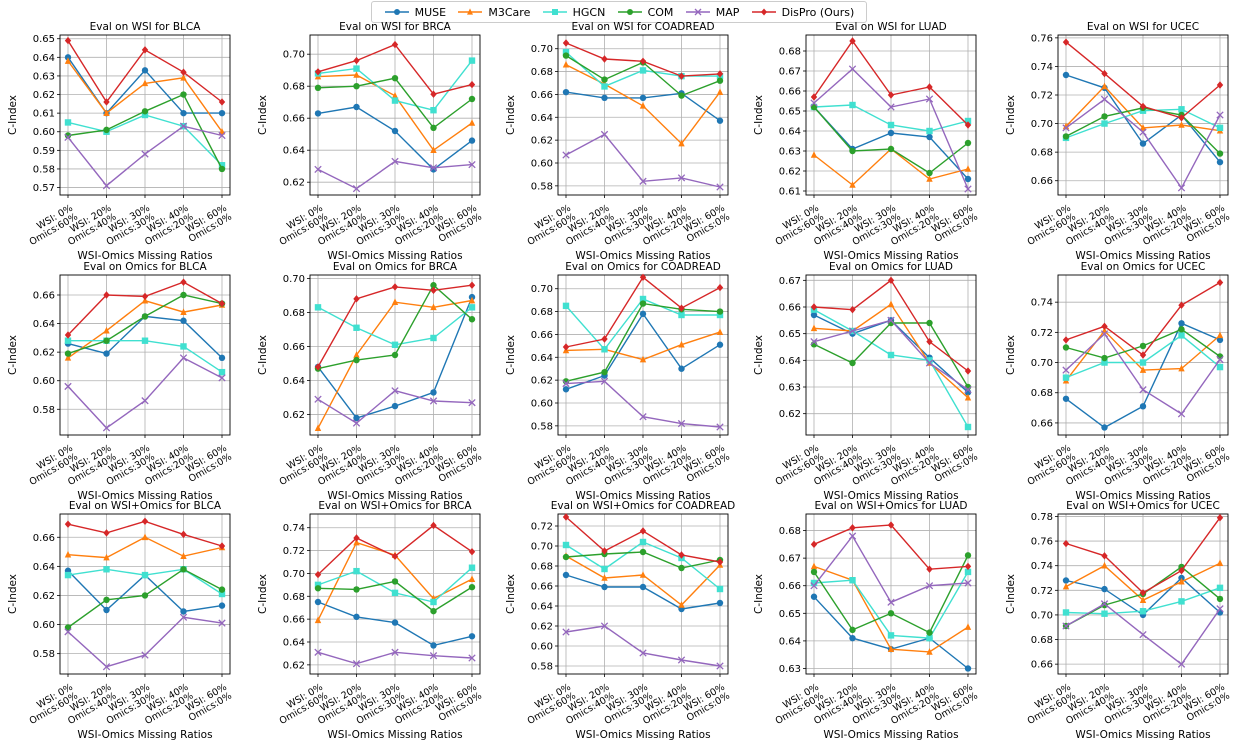  What do you see at coordinates (643, 506) in the screenshot?
I see `chart-title: Eval on WSI+Omics for COADREAD` at bounding box center [643, 506].